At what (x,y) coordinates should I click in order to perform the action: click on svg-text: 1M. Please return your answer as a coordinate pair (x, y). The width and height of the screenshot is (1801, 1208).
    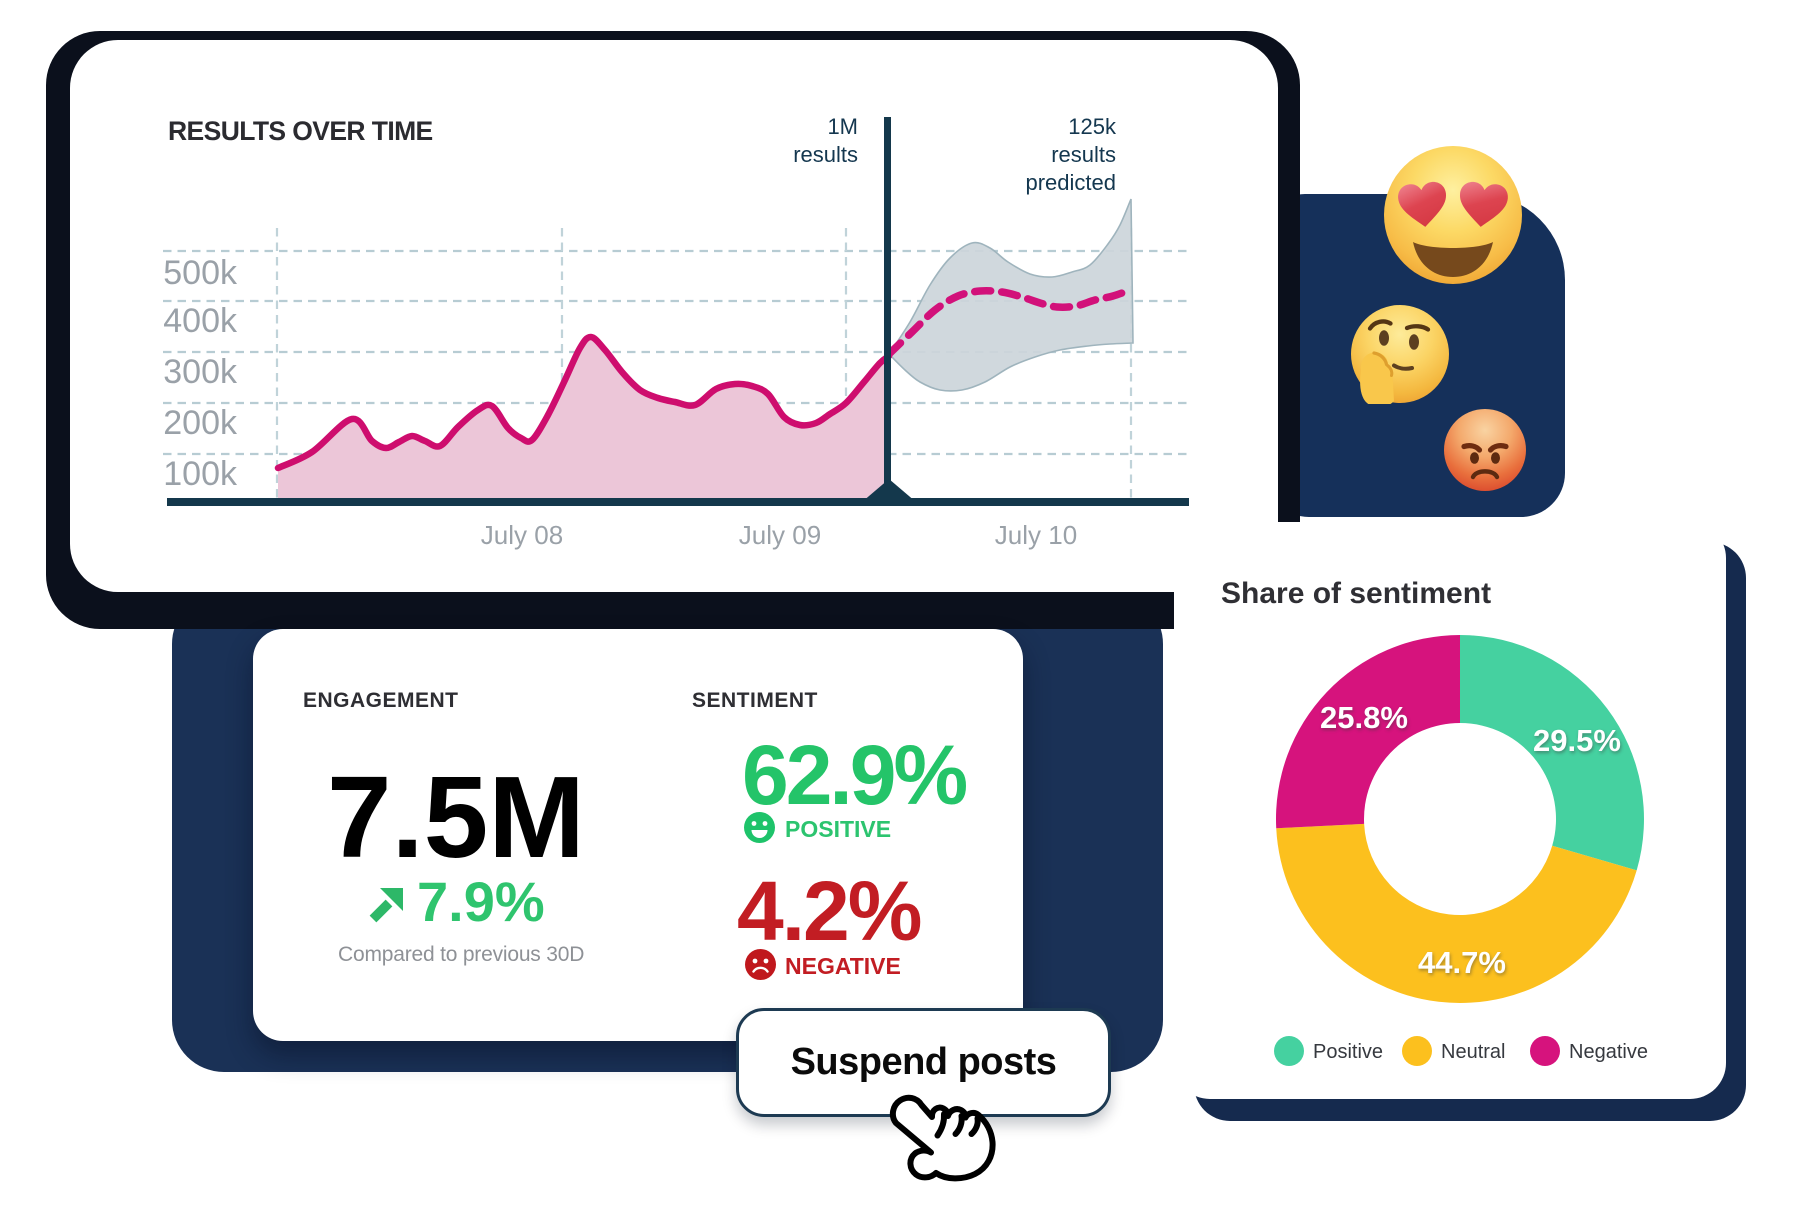
    Looking at the image, I should click on (842, 126).